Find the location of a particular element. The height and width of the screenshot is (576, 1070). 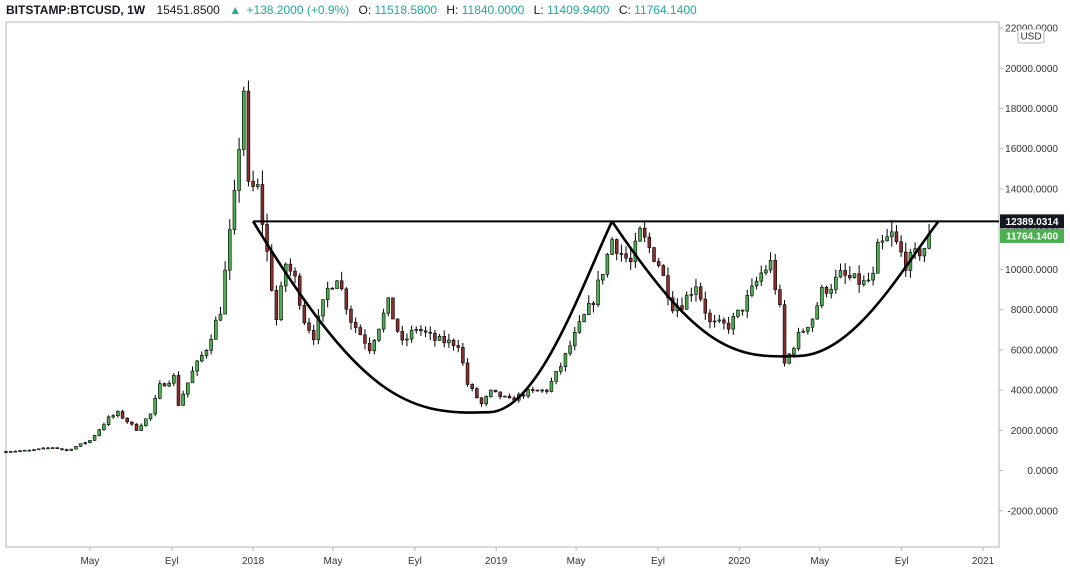

symbol-label: BITSTAMP:BTCUSD, 1W is located at coordinates (76, 10).